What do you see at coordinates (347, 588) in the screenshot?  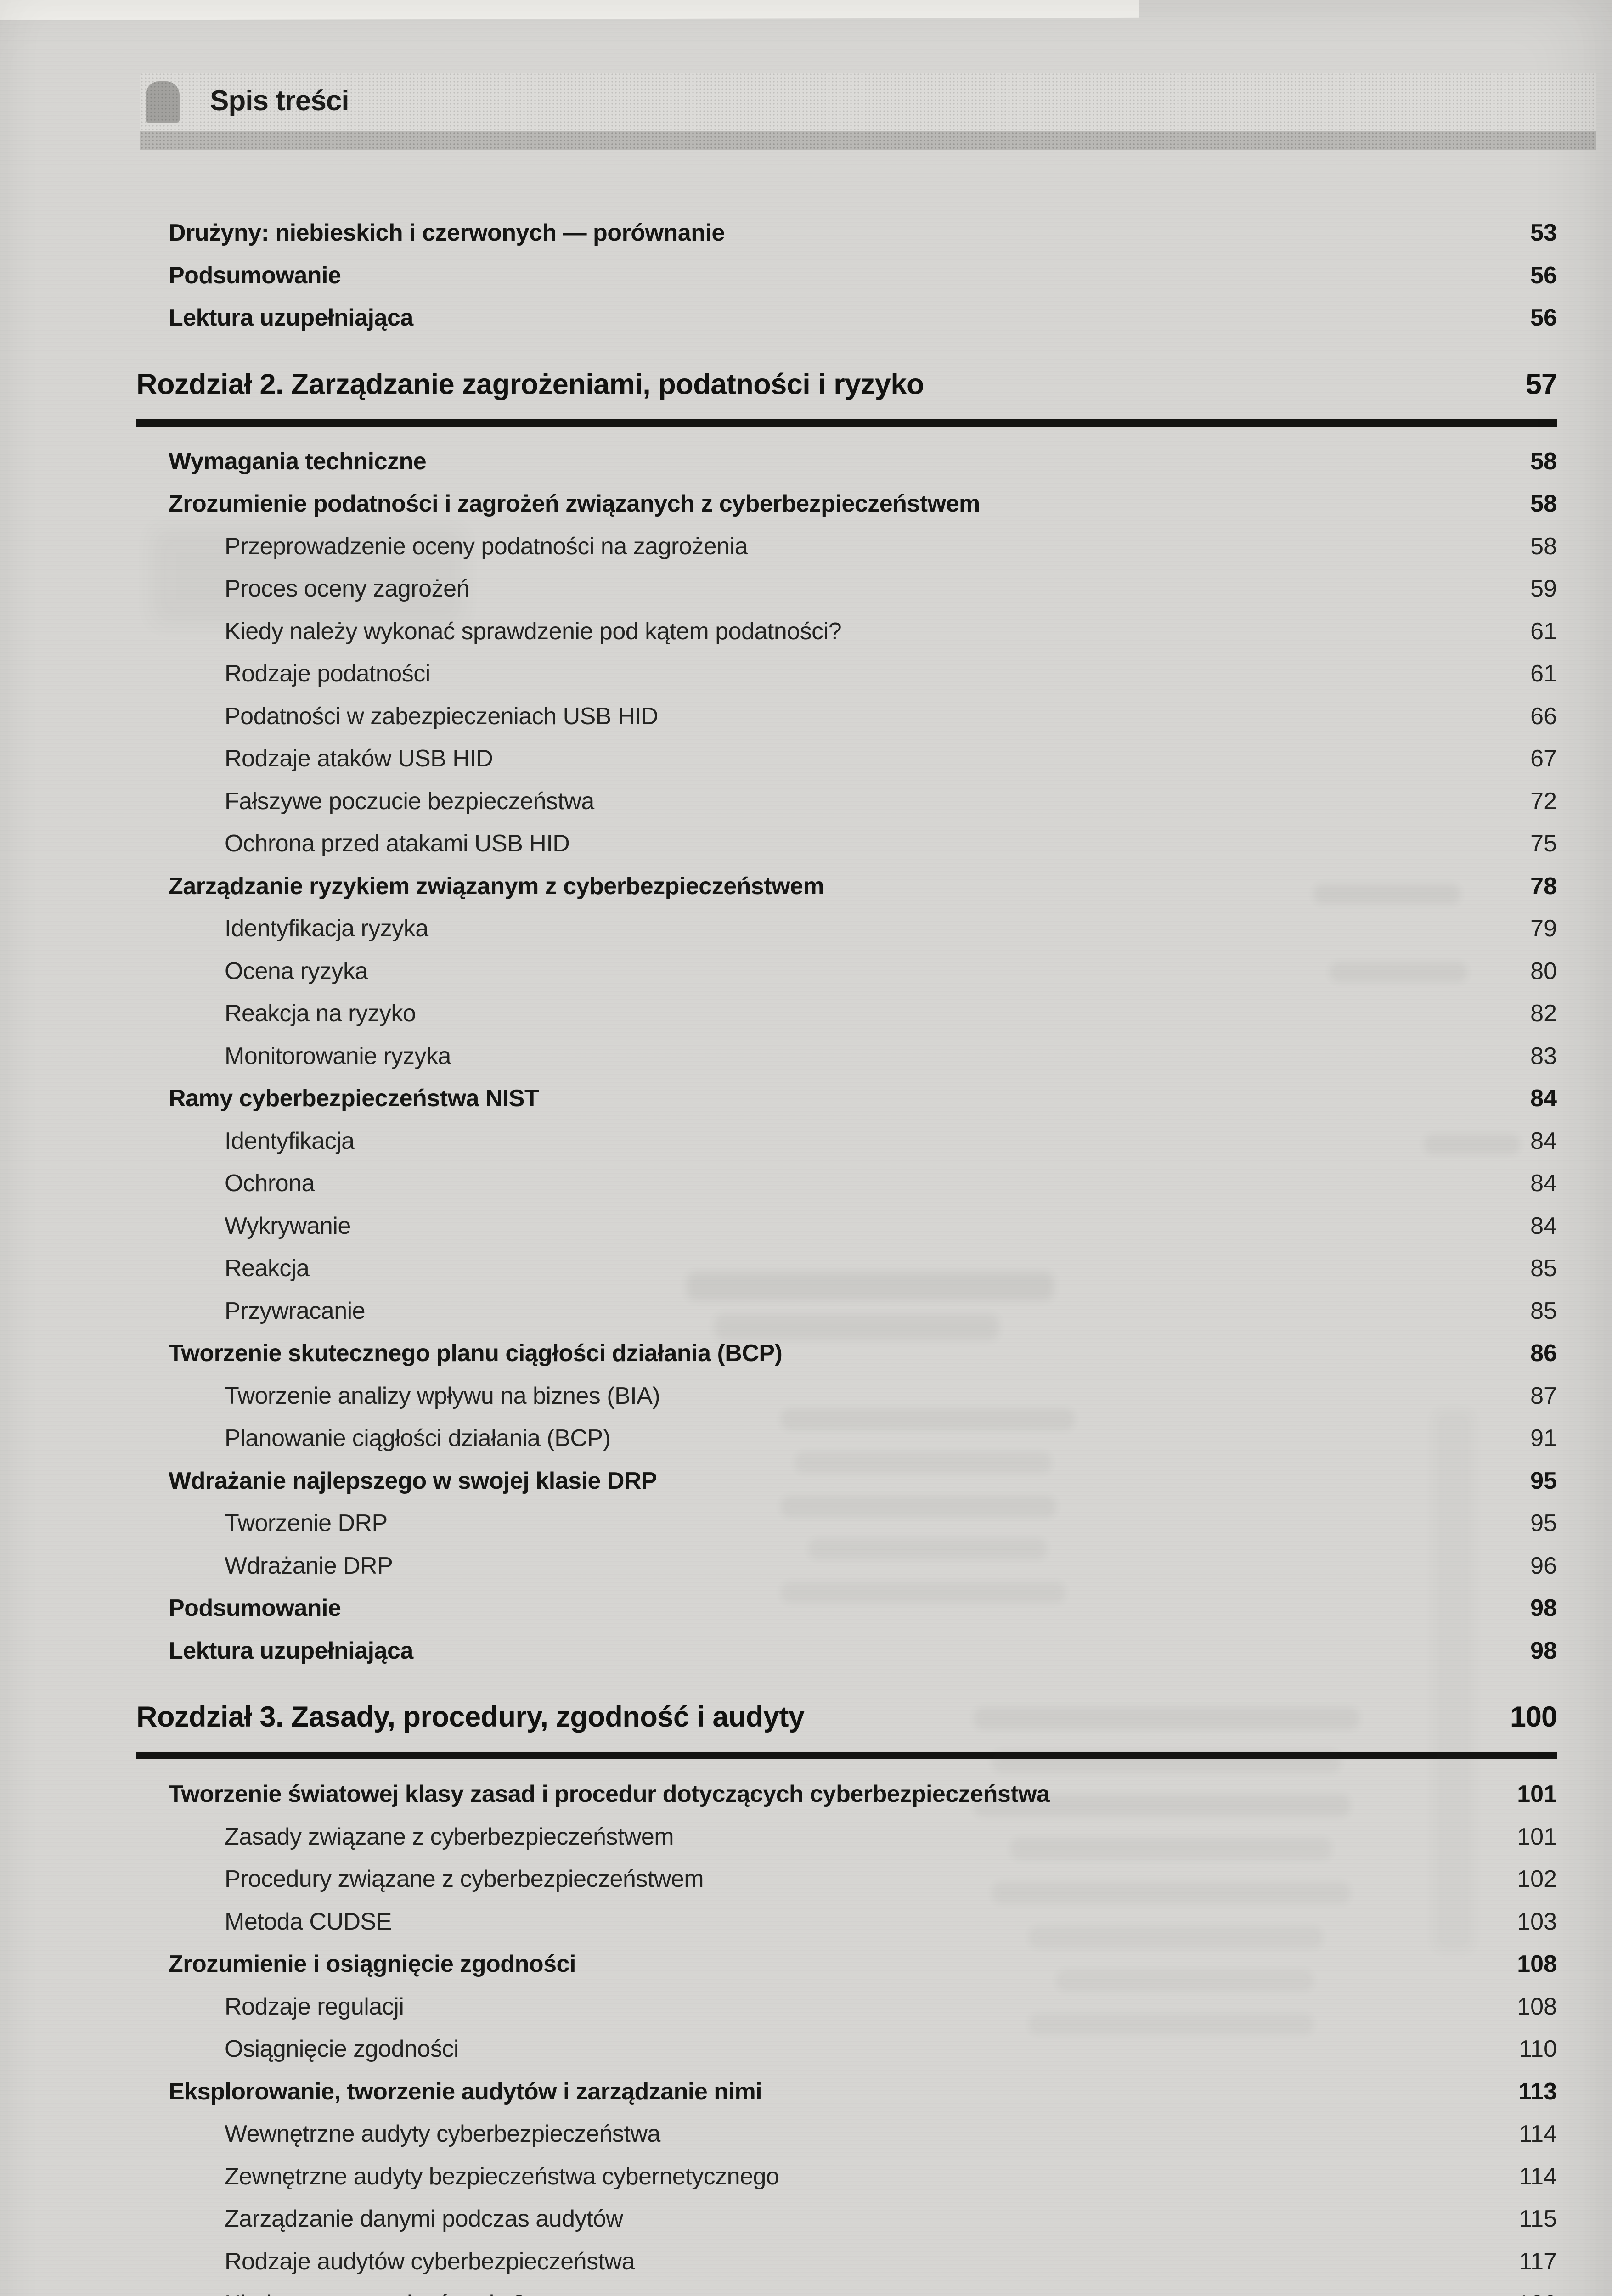 I see `toc-entry-title: Proces oceny zagrożeń` at bounding box center [347, 588].